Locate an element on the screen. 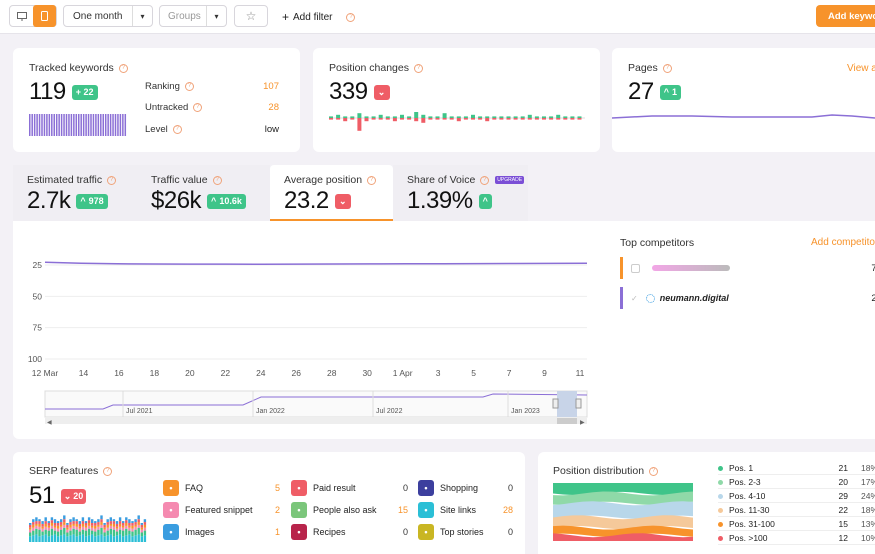  add-filter-button: + Add filter ? is located at coordinates (319, 17).